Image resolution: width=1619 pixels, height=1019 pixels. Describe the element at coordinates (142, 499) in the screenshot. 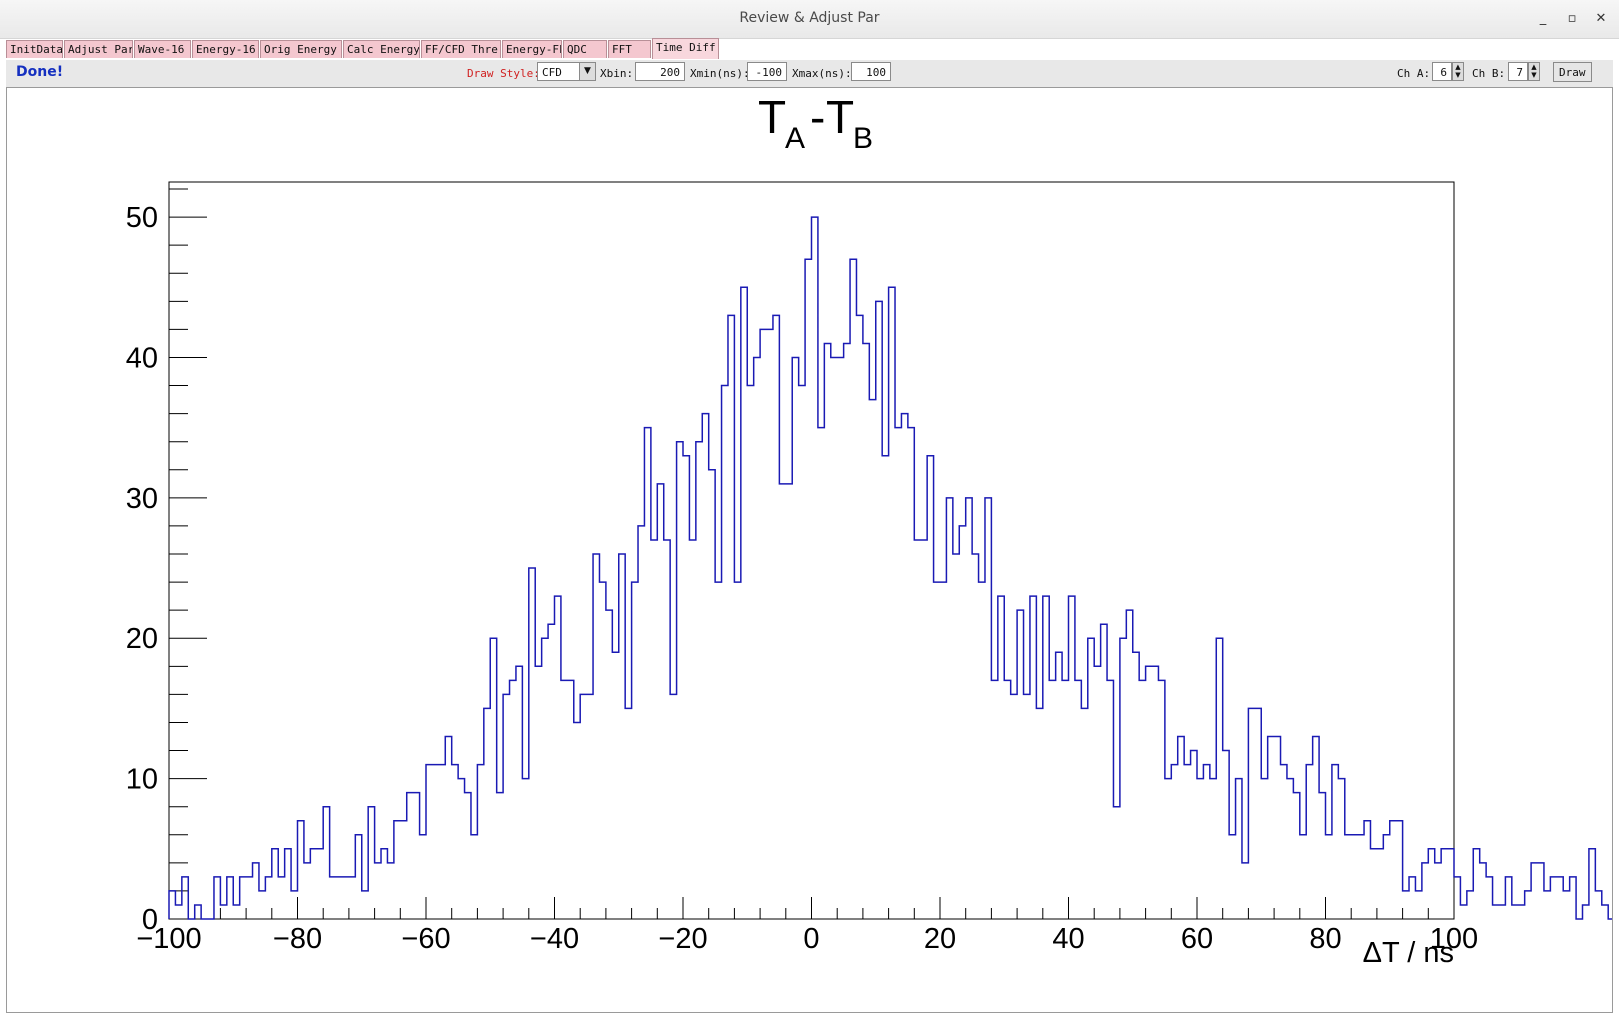

I see `y-tick-label: 30` at that location.